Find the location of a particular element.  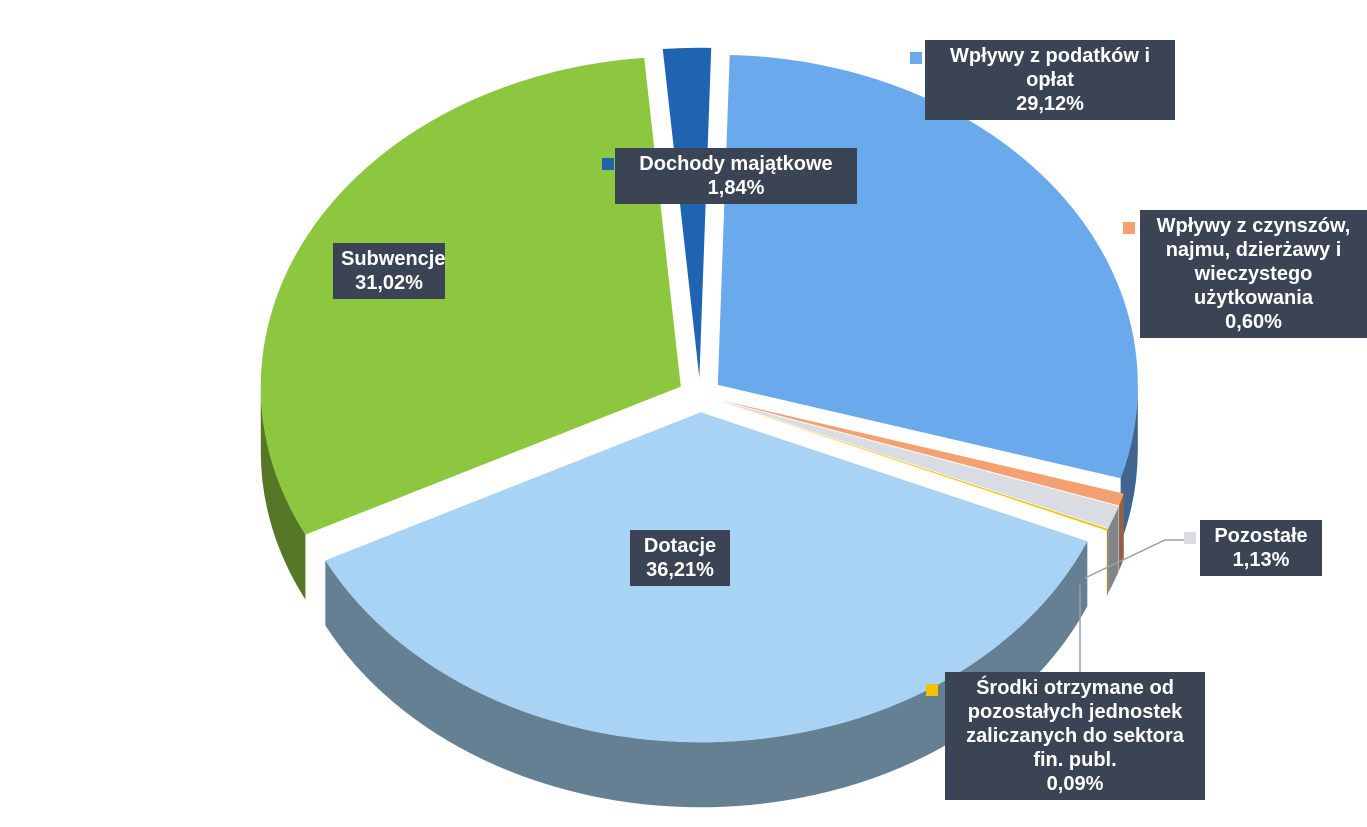

data-label: Wpływy z podatków i opłat 29,12% is located at coordinates (1050, 80).